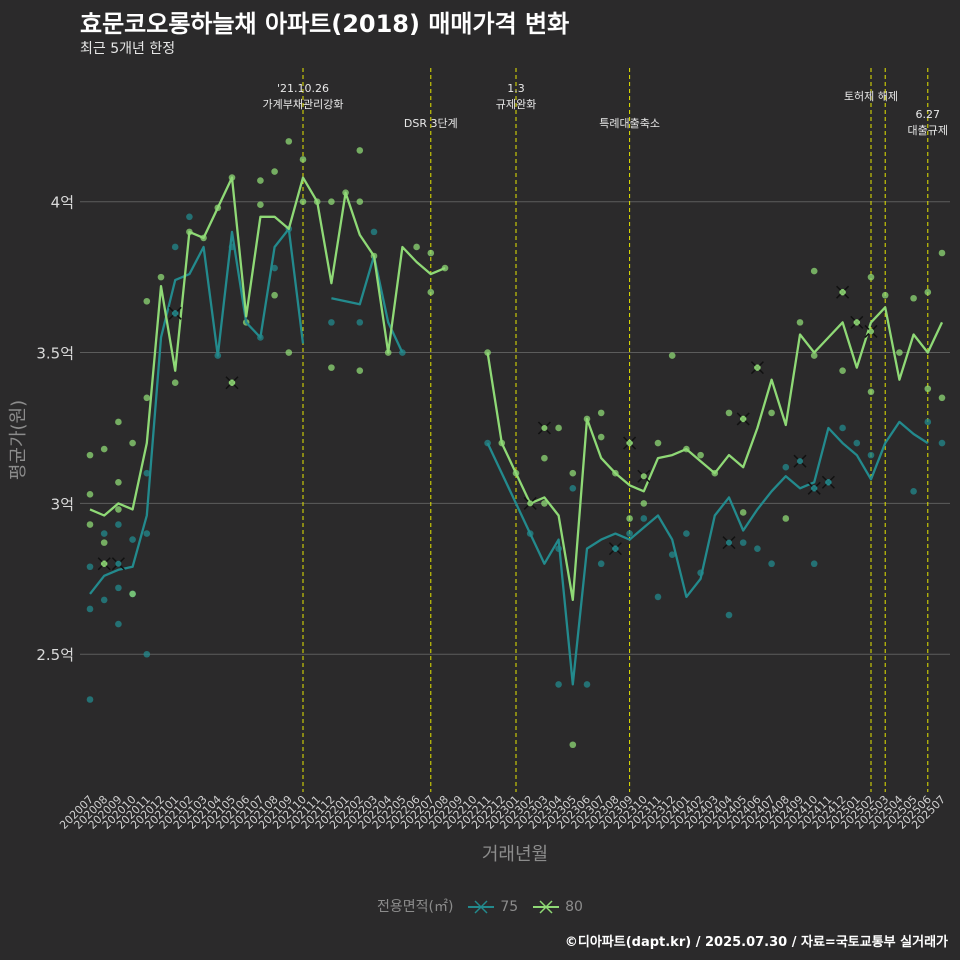 Image resolution: width=960 pixels, height=960 pixels. Describe the element at coordinates (574, 907) in the screenshot. I see `legend-label-80: 80` at that location.